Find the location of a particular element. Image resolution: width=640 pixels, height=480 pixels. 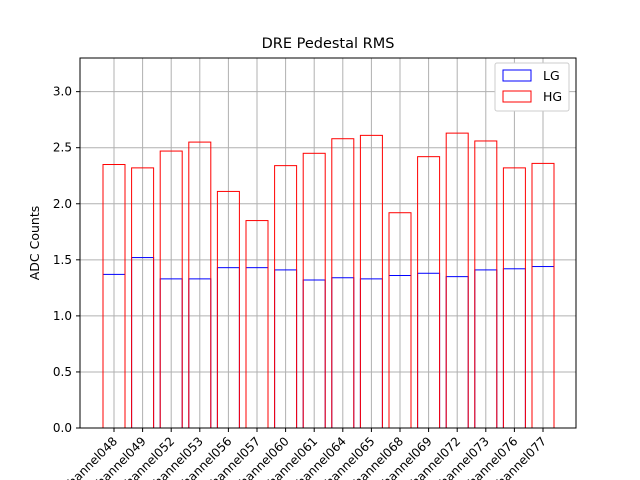

y-tick-label: 1.5 is located at coordinates (62, 260).